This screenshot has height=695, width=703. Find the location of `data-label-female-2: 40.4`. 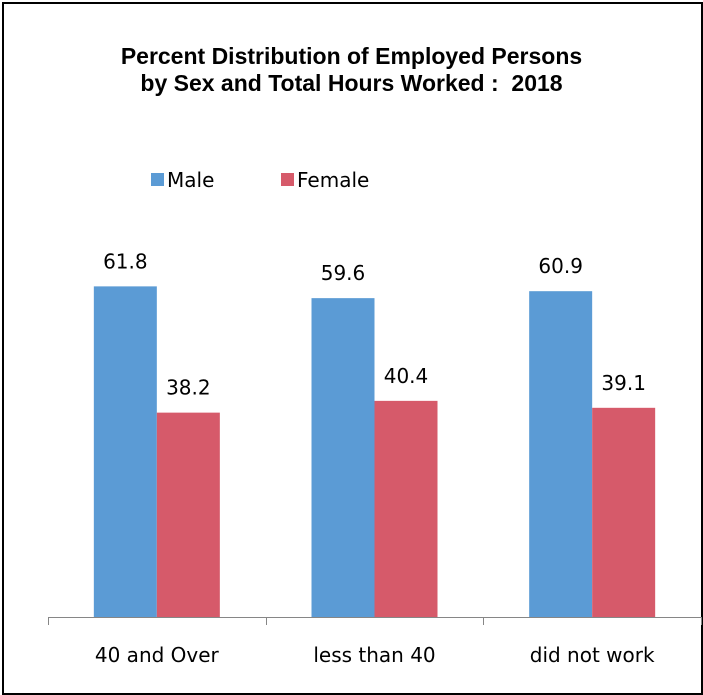

data-label-female-2: 40.4 is located at coordinates (406, 376).